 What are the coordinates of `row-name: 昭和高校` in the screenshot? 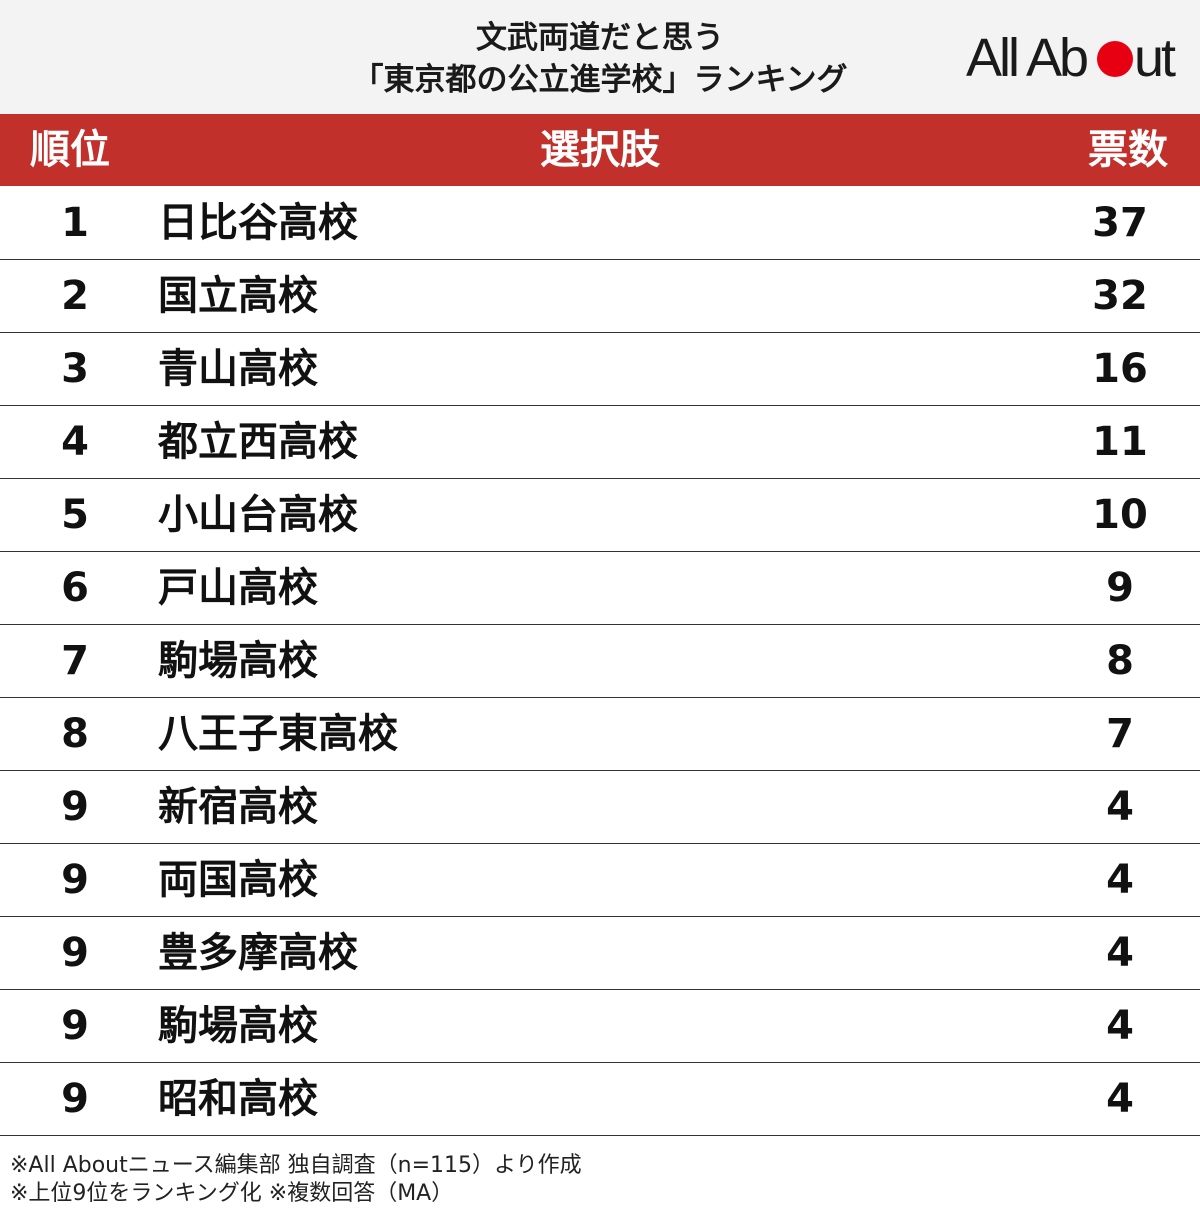 It's located at (238, 1099).